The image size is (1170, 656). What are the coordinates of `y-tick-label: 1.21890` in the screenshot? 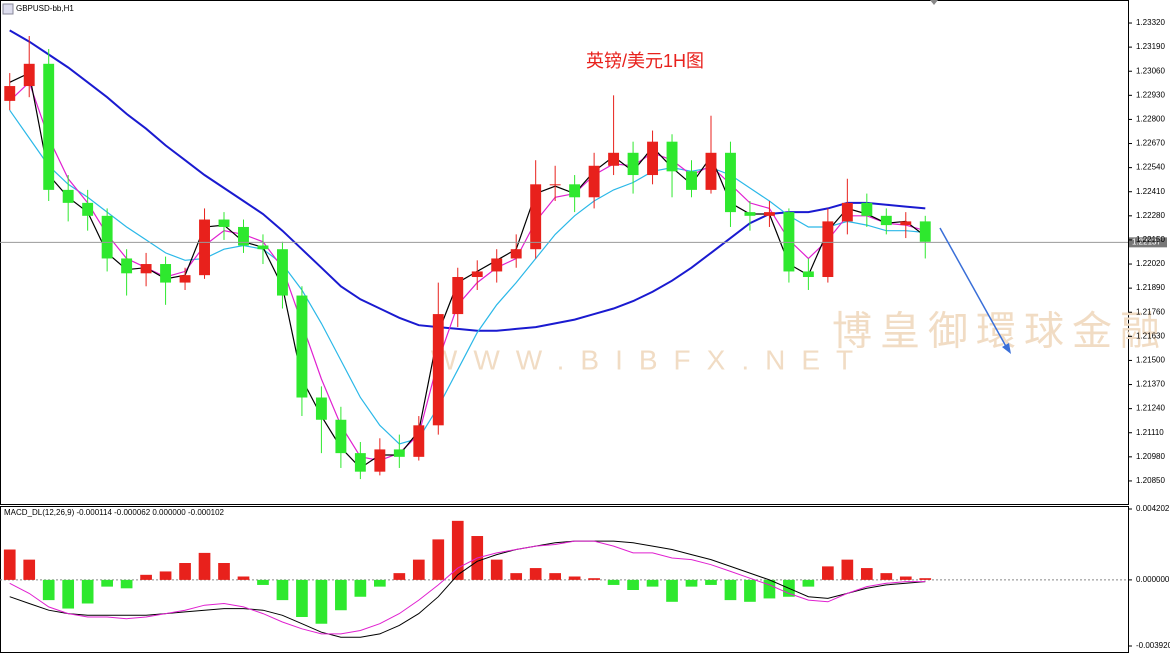 It's located at (1150, 287).